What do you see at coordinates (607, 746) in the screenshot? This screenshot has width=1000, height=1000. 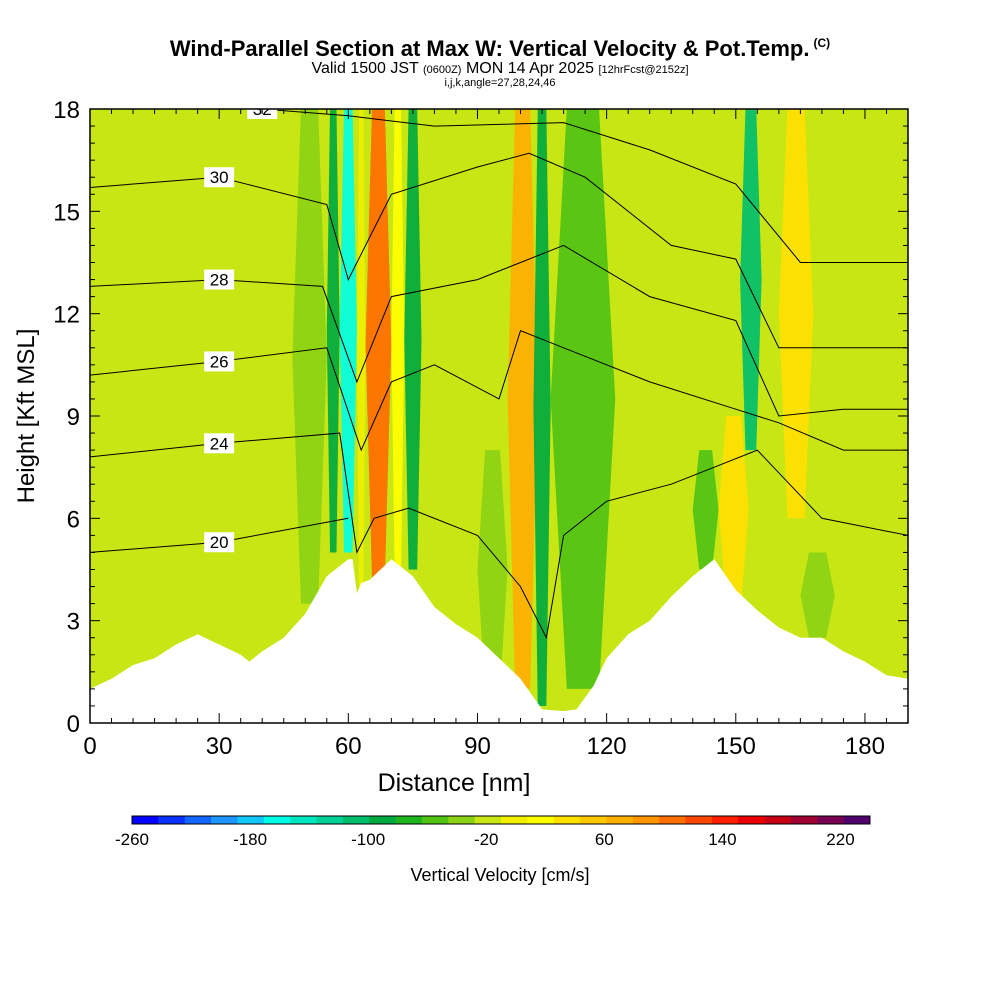 I see `x-tick-label: 120` at bounding box center [607, 746].